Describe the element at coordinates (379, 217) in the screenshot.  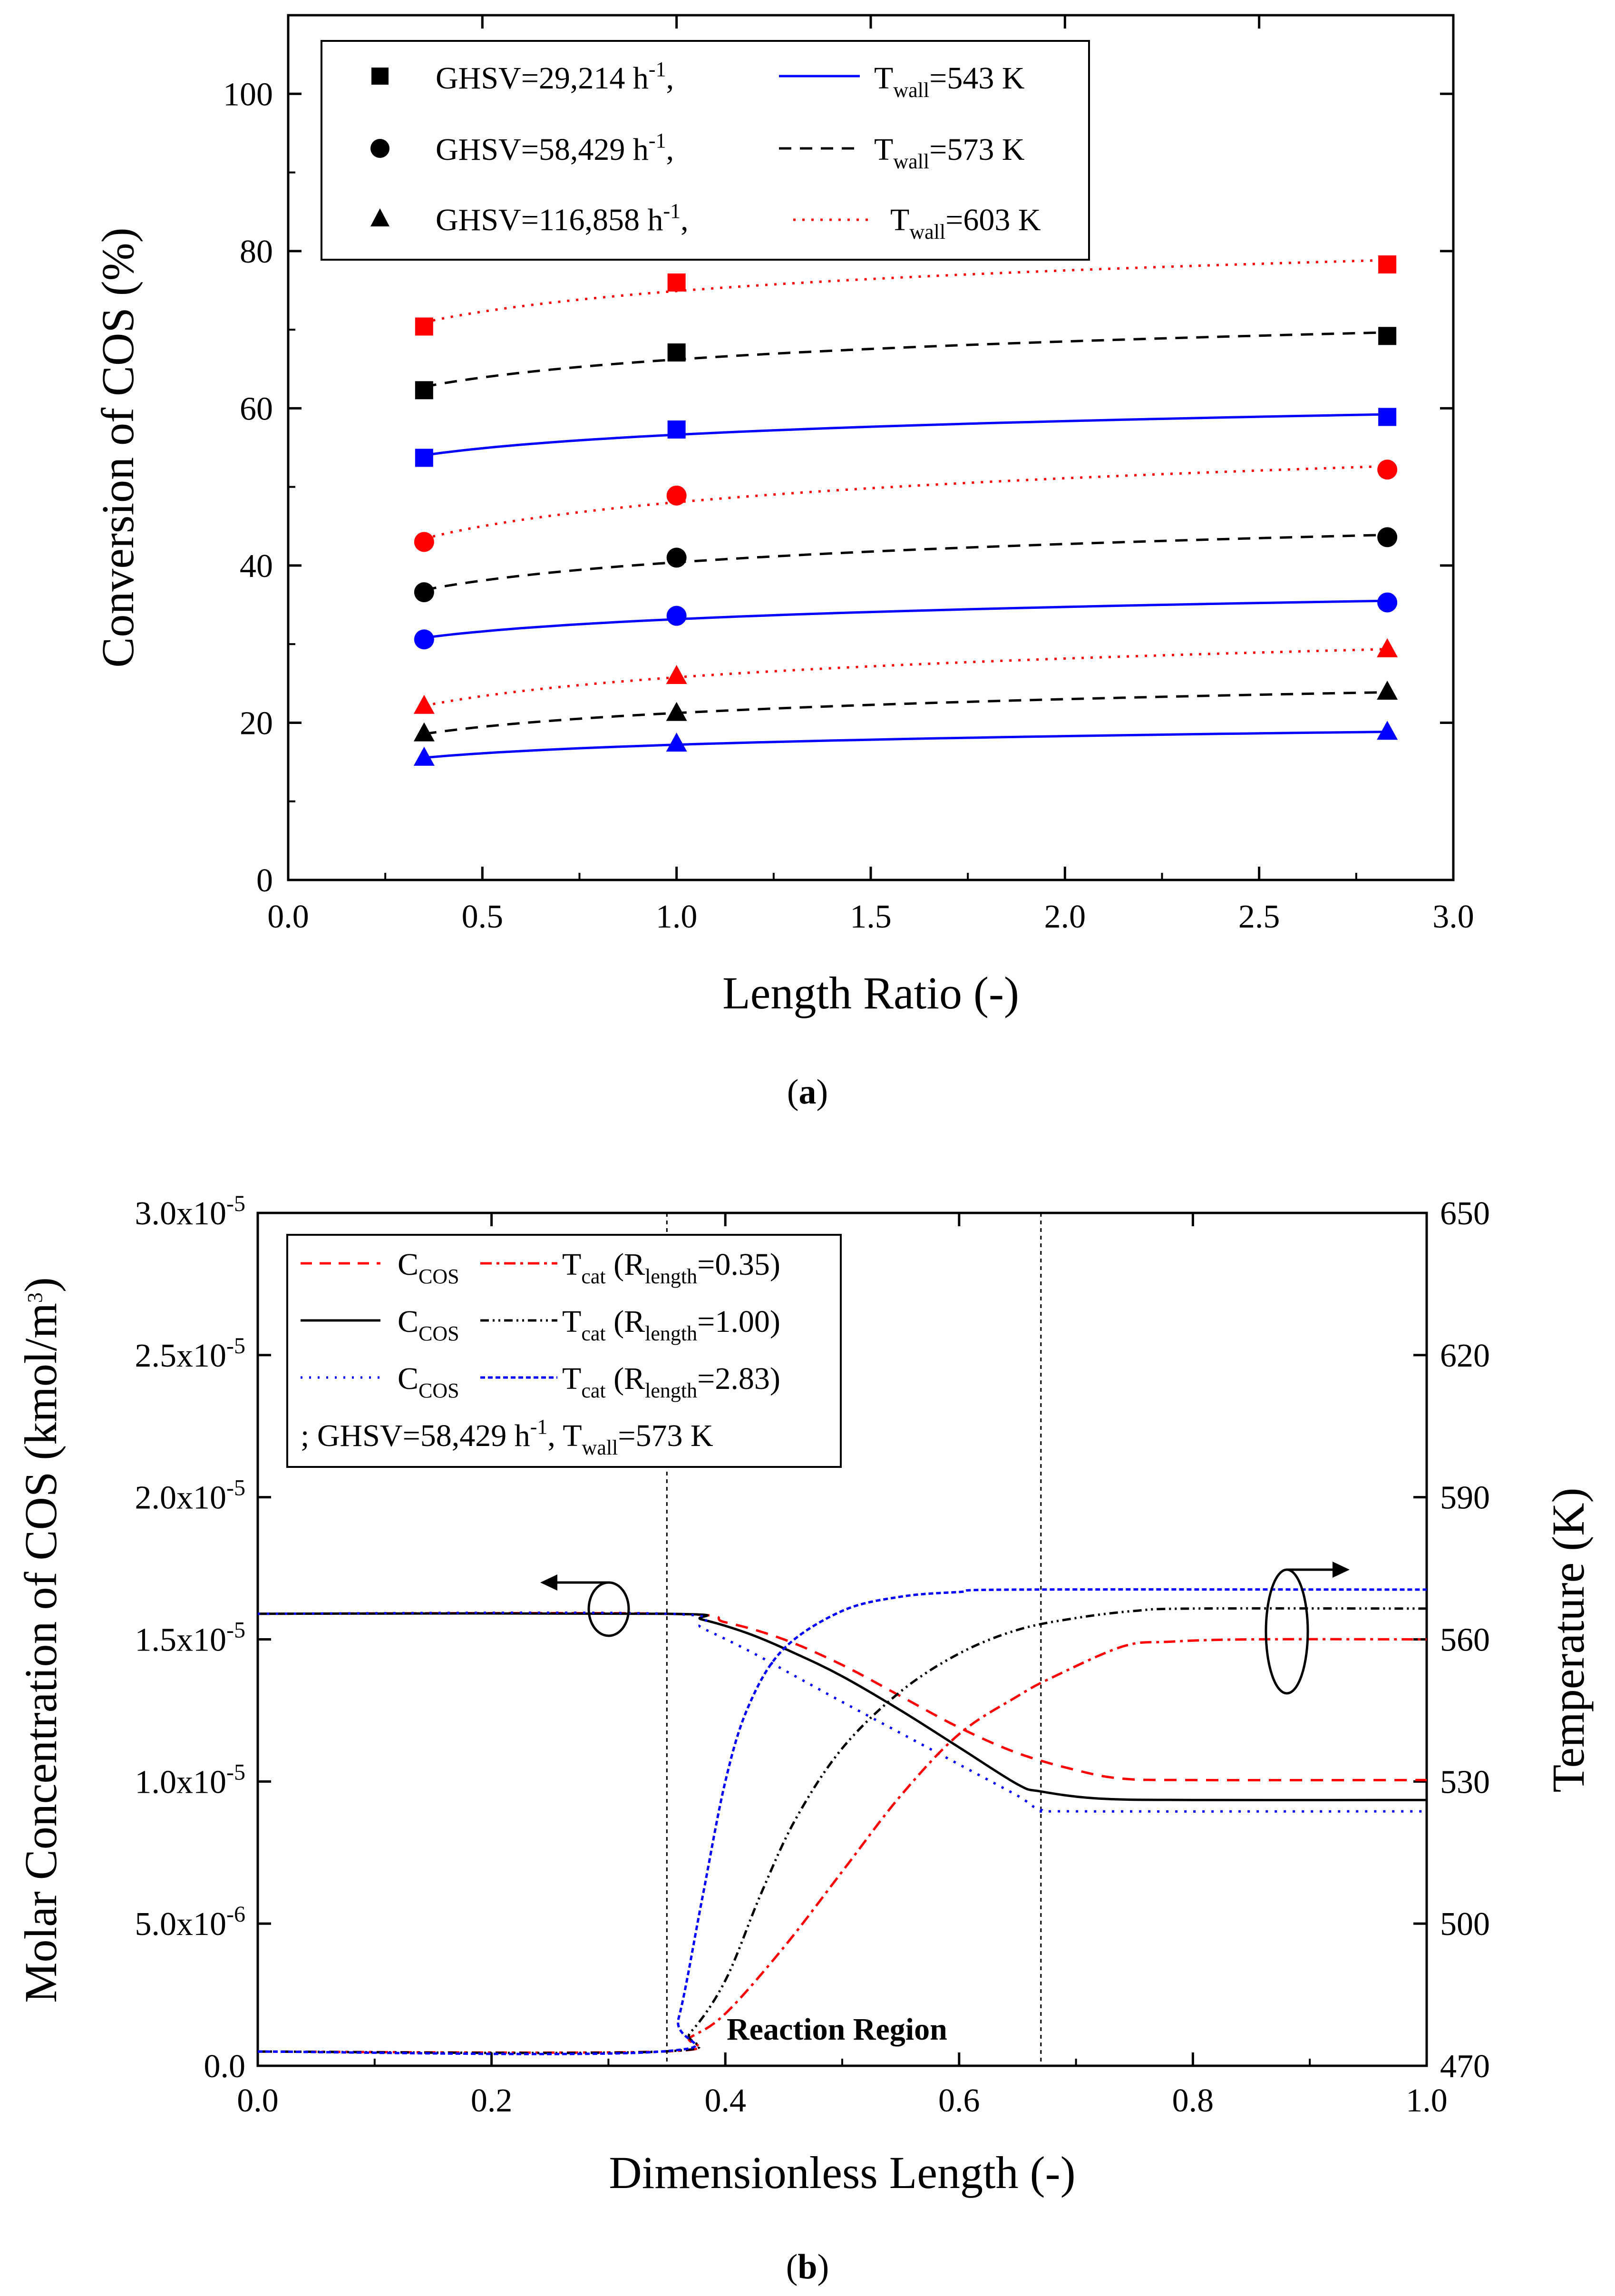
I see `legend-a-marker-triangle` at that location.